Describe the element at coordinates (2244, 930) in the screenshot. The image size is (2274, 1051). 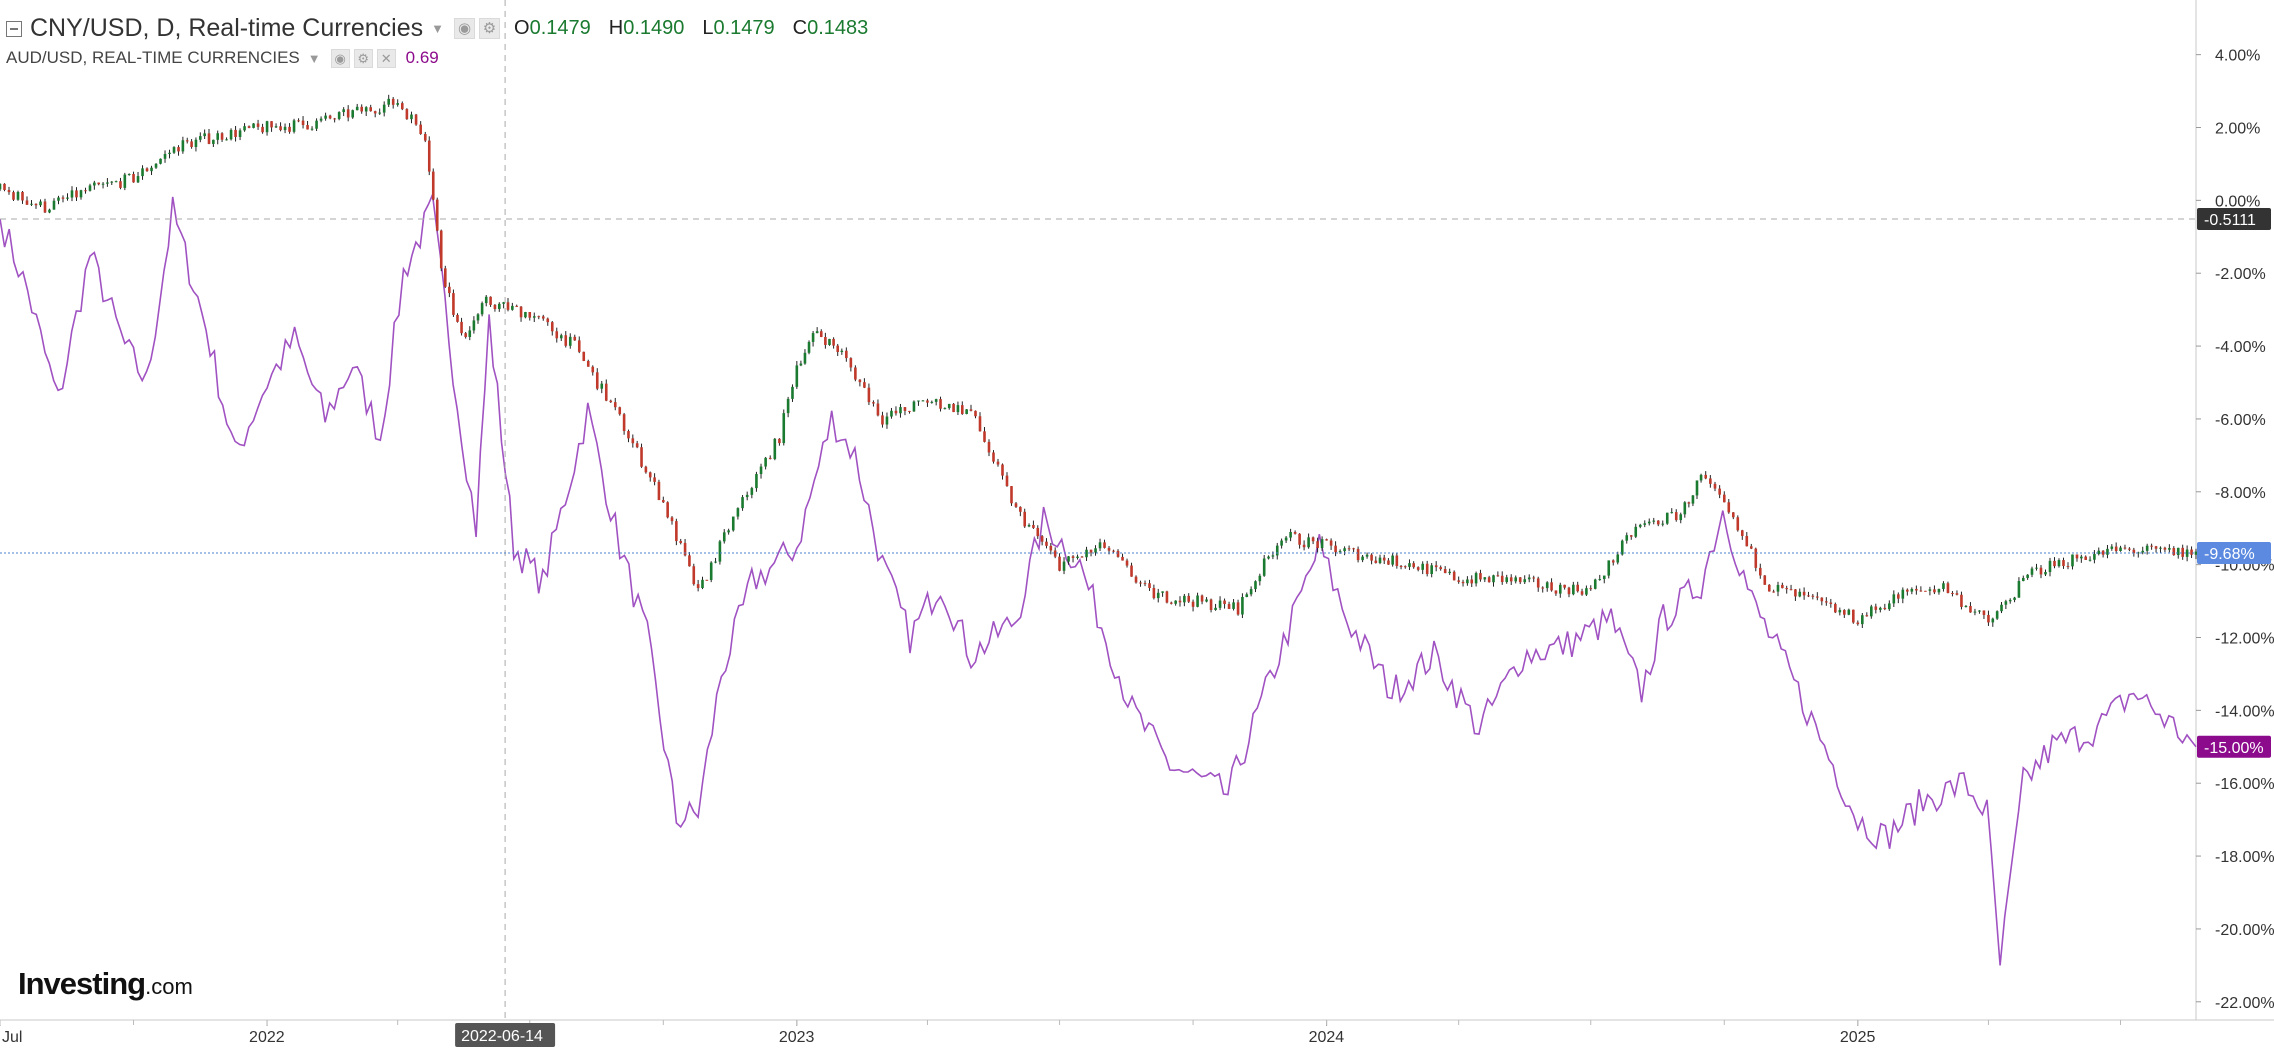
I see `y-tick-label: -20.00%` at that location.